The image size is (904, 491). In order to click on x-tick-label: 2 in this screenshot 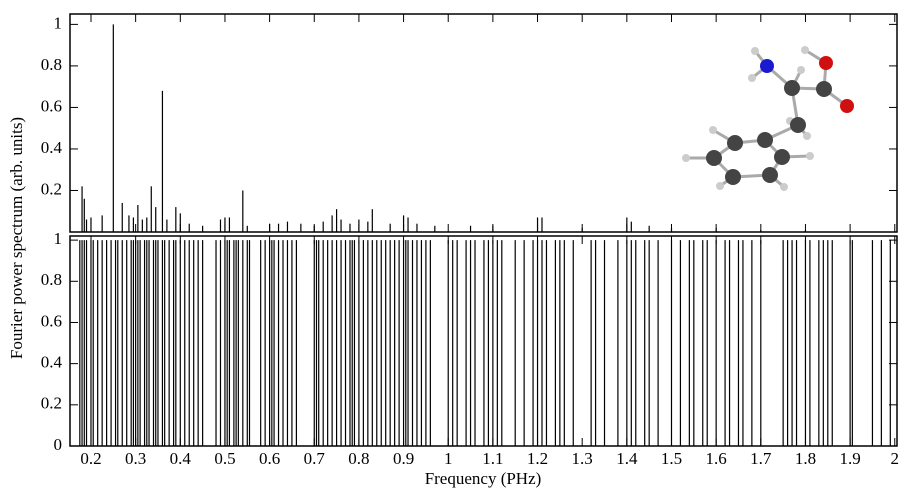, I will do `click(895, 458)`.